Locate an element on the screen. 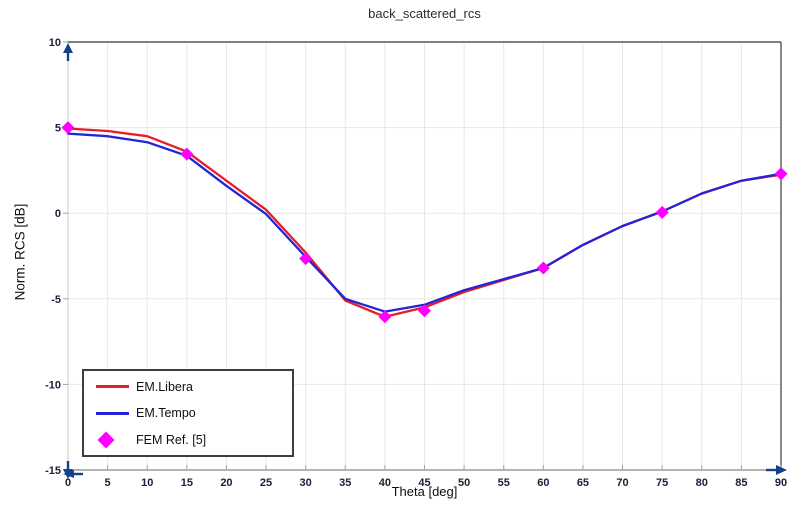 This screenshot has width=800, height=524. x-tick-label: 60 is located at coordinates (543, 483).